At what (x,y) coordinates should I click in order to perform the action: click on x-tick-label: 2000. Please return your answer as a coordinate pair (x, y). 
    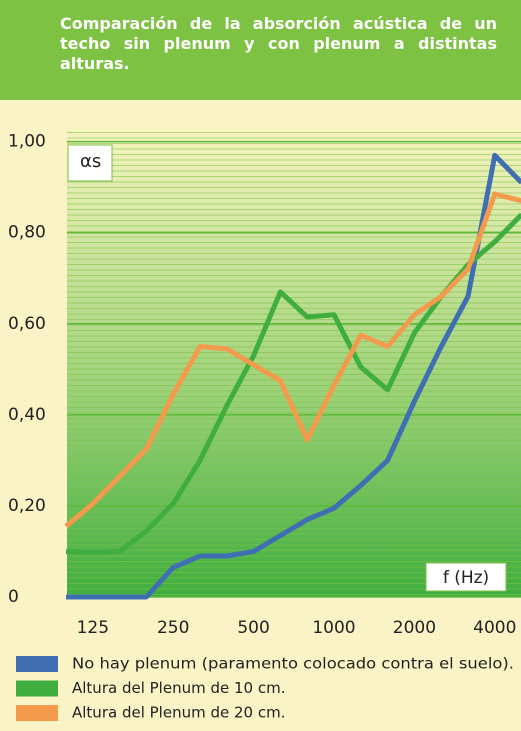
    Looking at the image, I should click on (414, 628).